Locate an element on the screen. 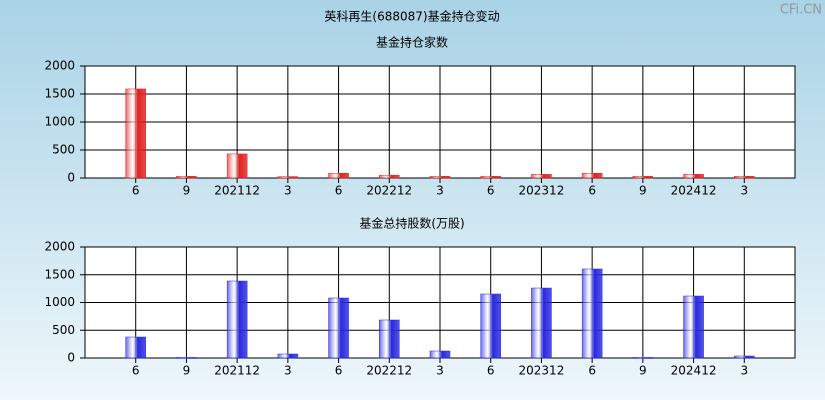  chart-title: 基金总持股数(万股) is located at coordinates (411, 223).